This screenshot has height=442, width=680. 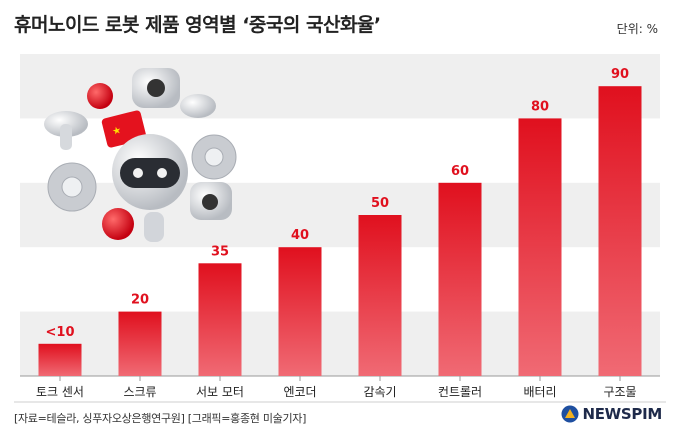 What do you see at coordinates (379, 392) in the screenshot?
I see `x-tick-label: 감속기` at bounding box center [379, 392].